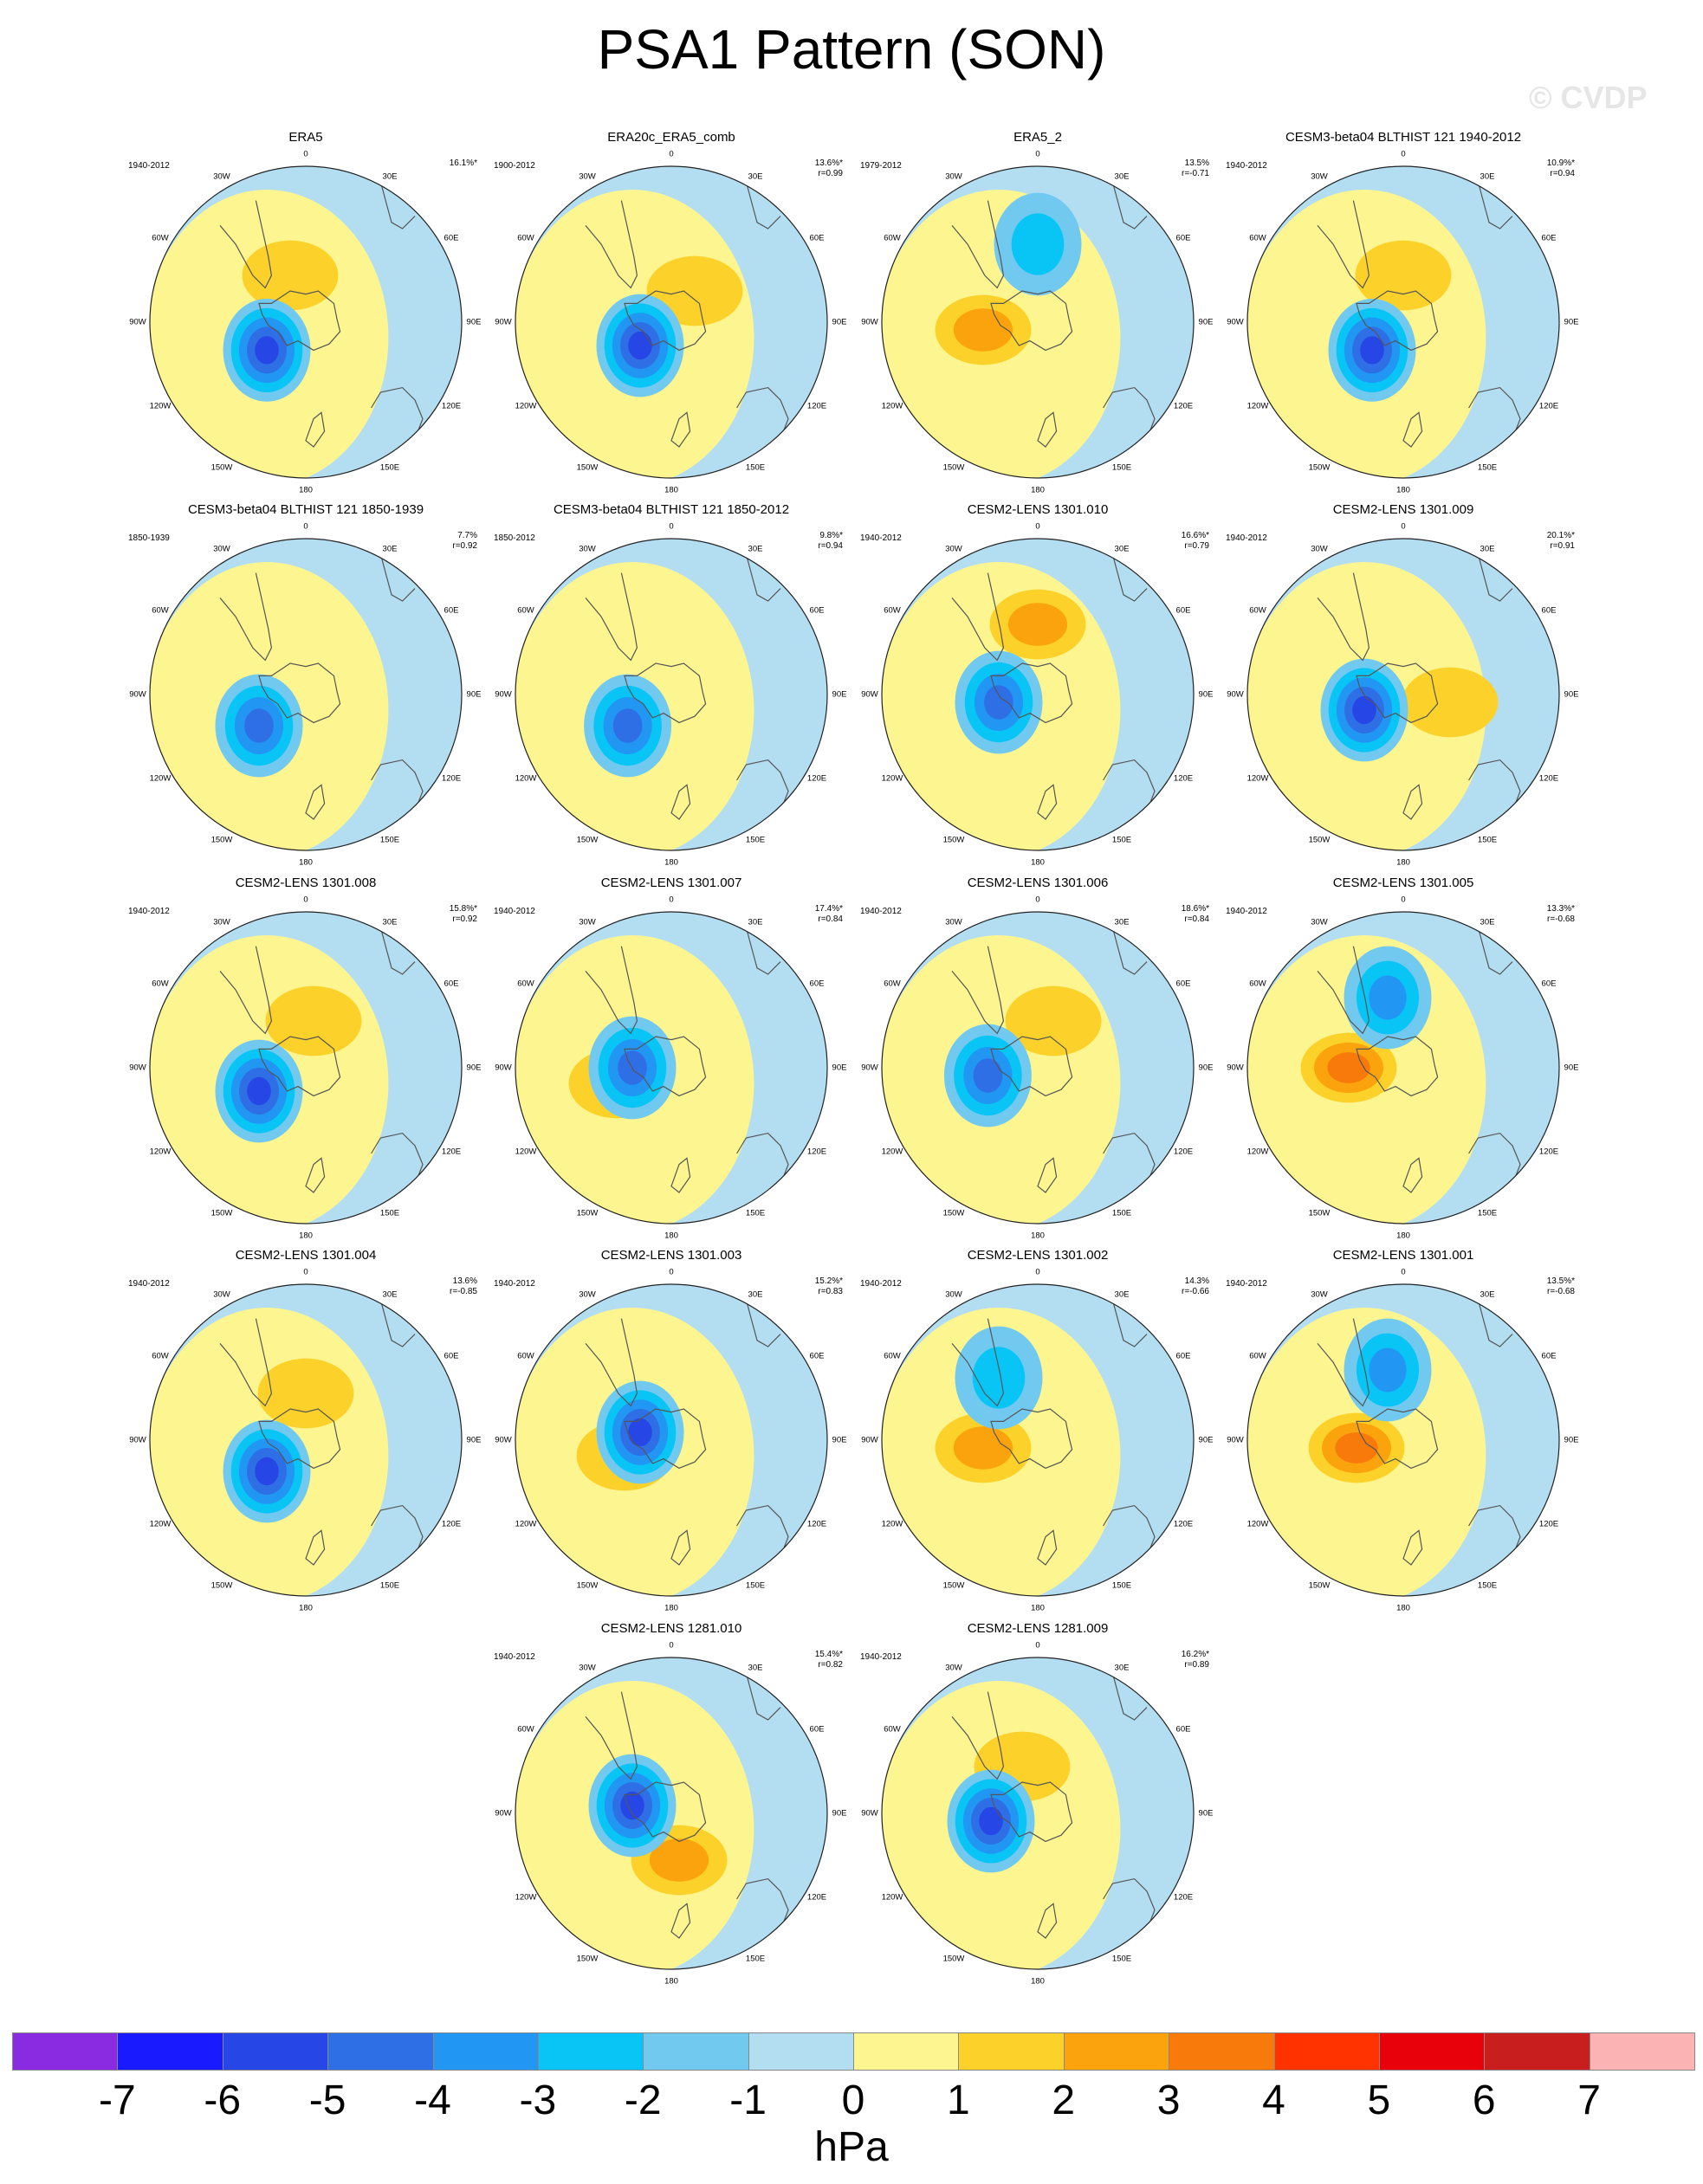  I want to click on pattern-correlation: r=0.79, so click(1196, 546).